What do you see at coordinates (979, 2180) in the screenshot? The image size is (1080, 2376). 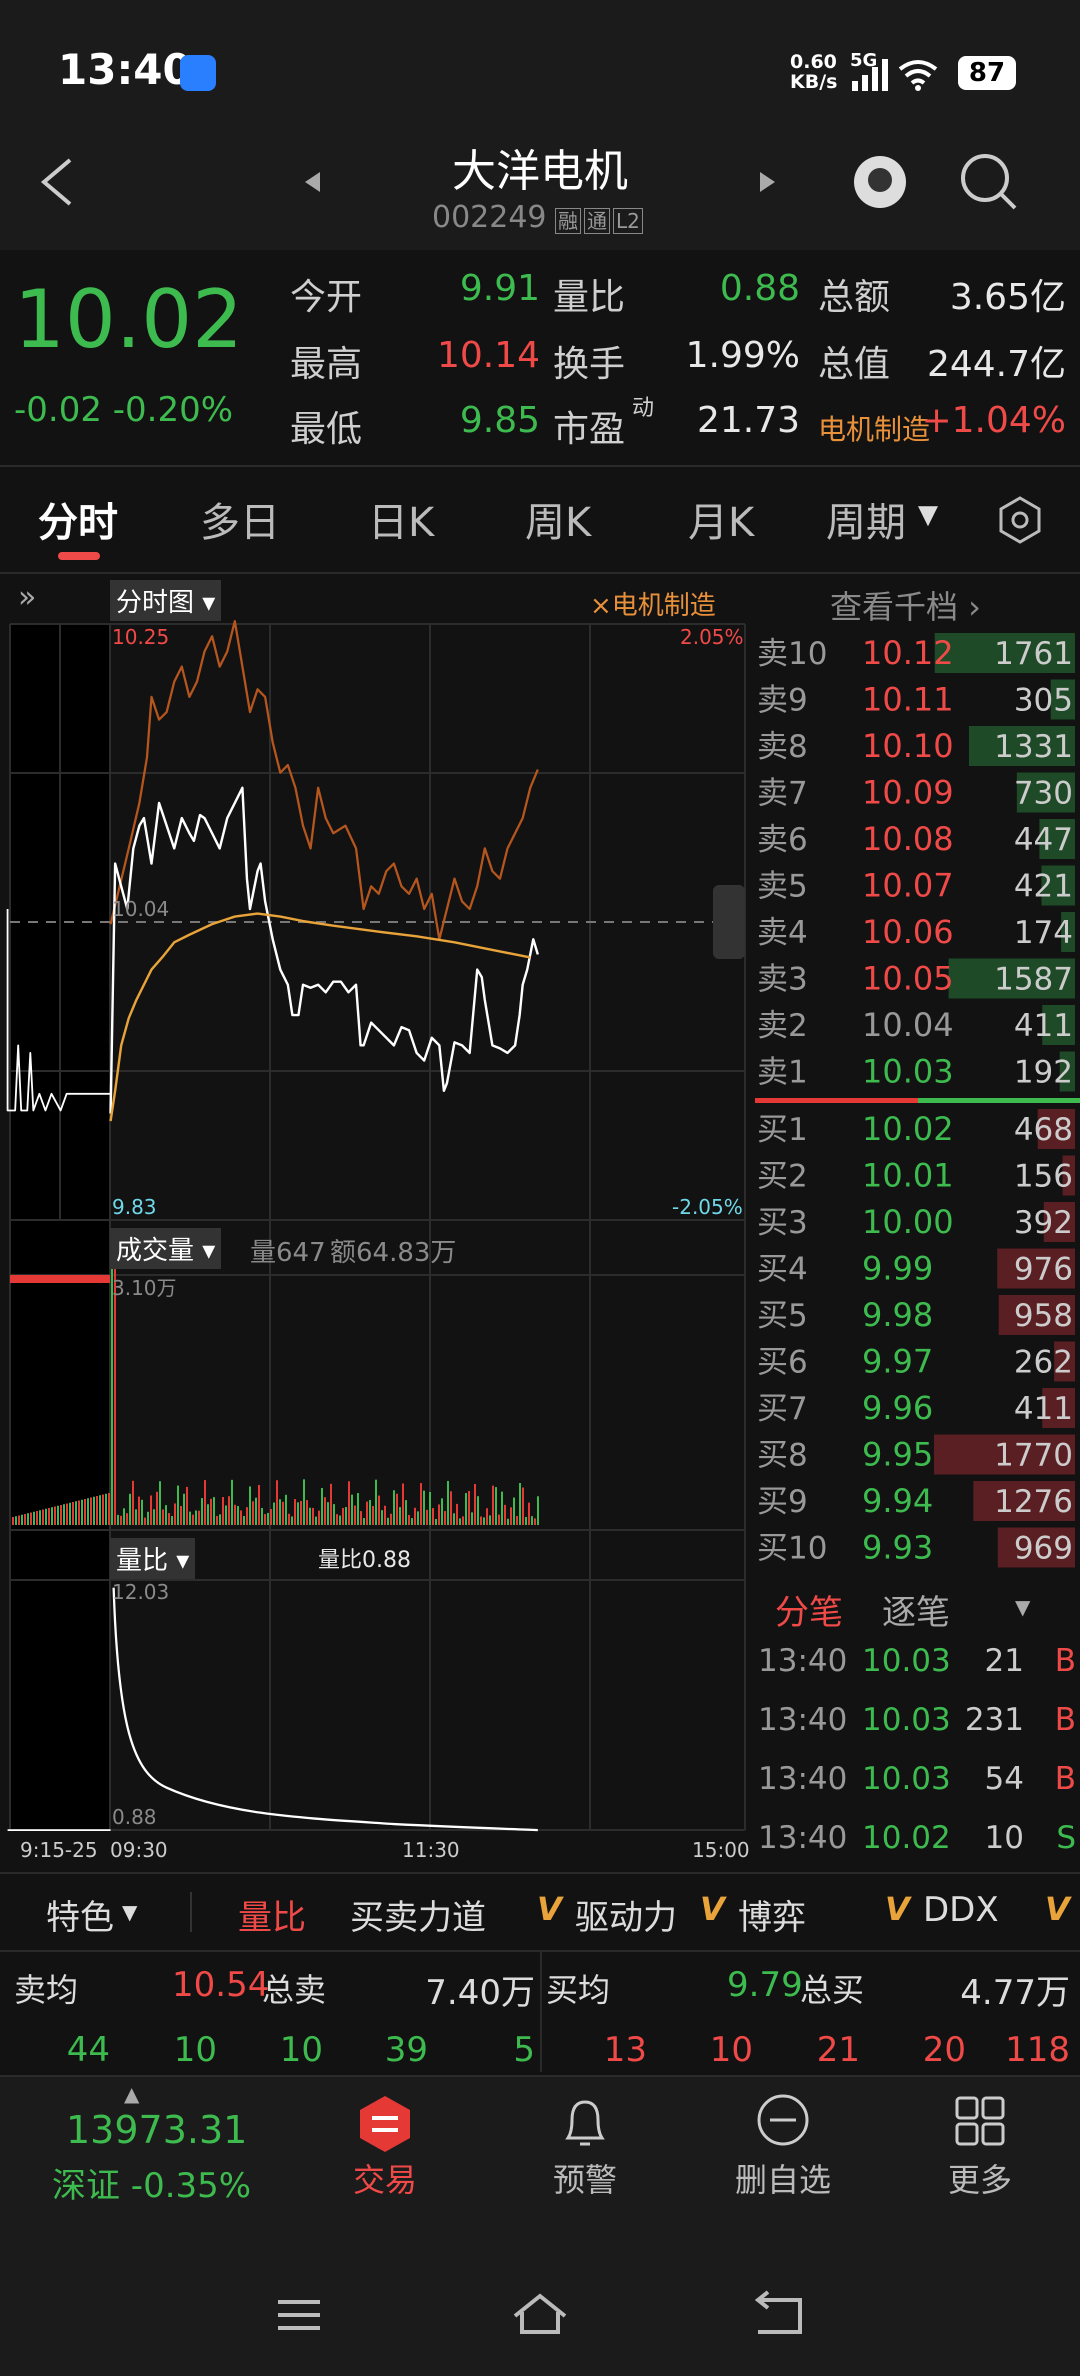 I see `nav-item: 更多` at bounding box center [979, 2180].